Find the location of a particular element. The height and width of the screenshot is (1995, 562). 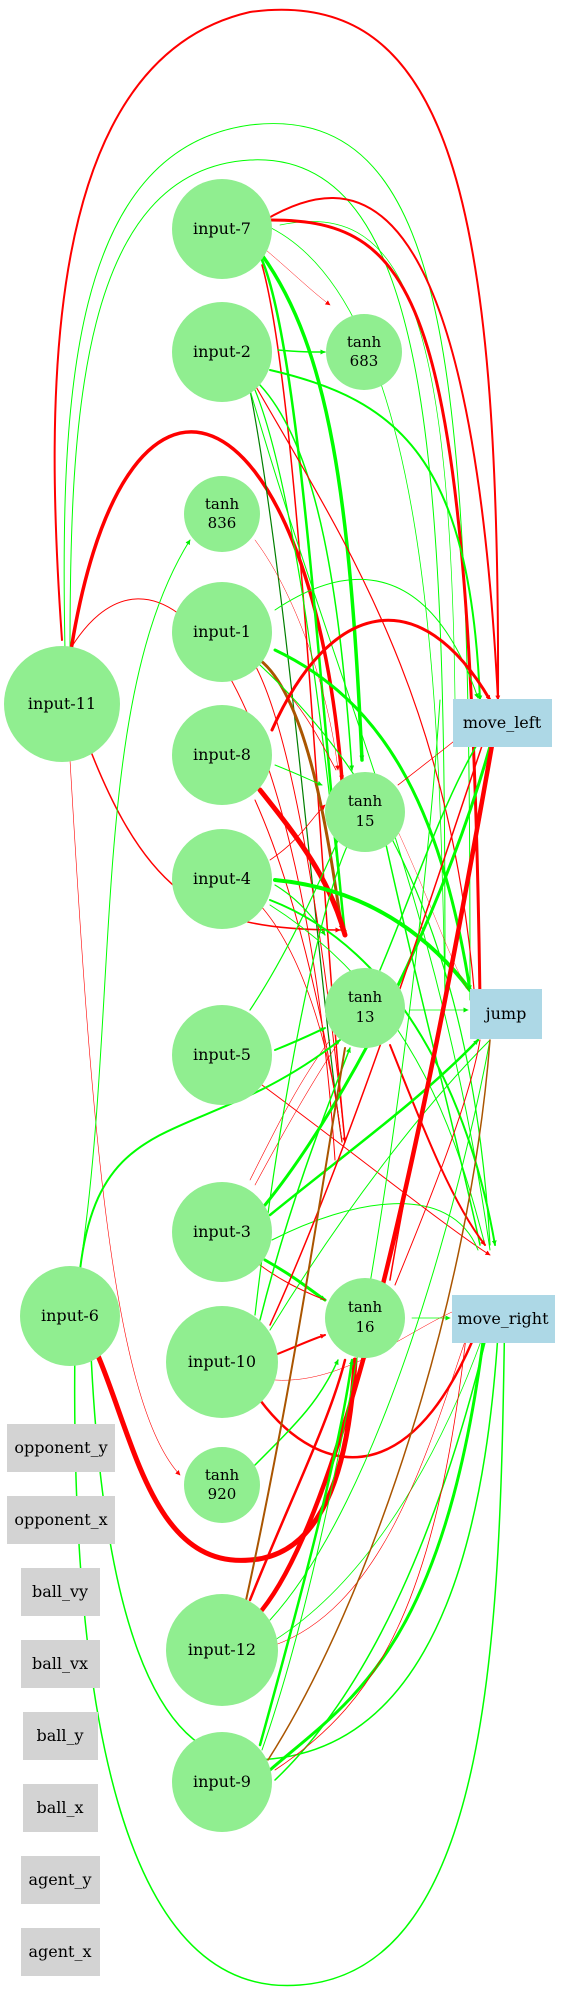

node-input-3: input-3 is located at coordinates (222, 1232).